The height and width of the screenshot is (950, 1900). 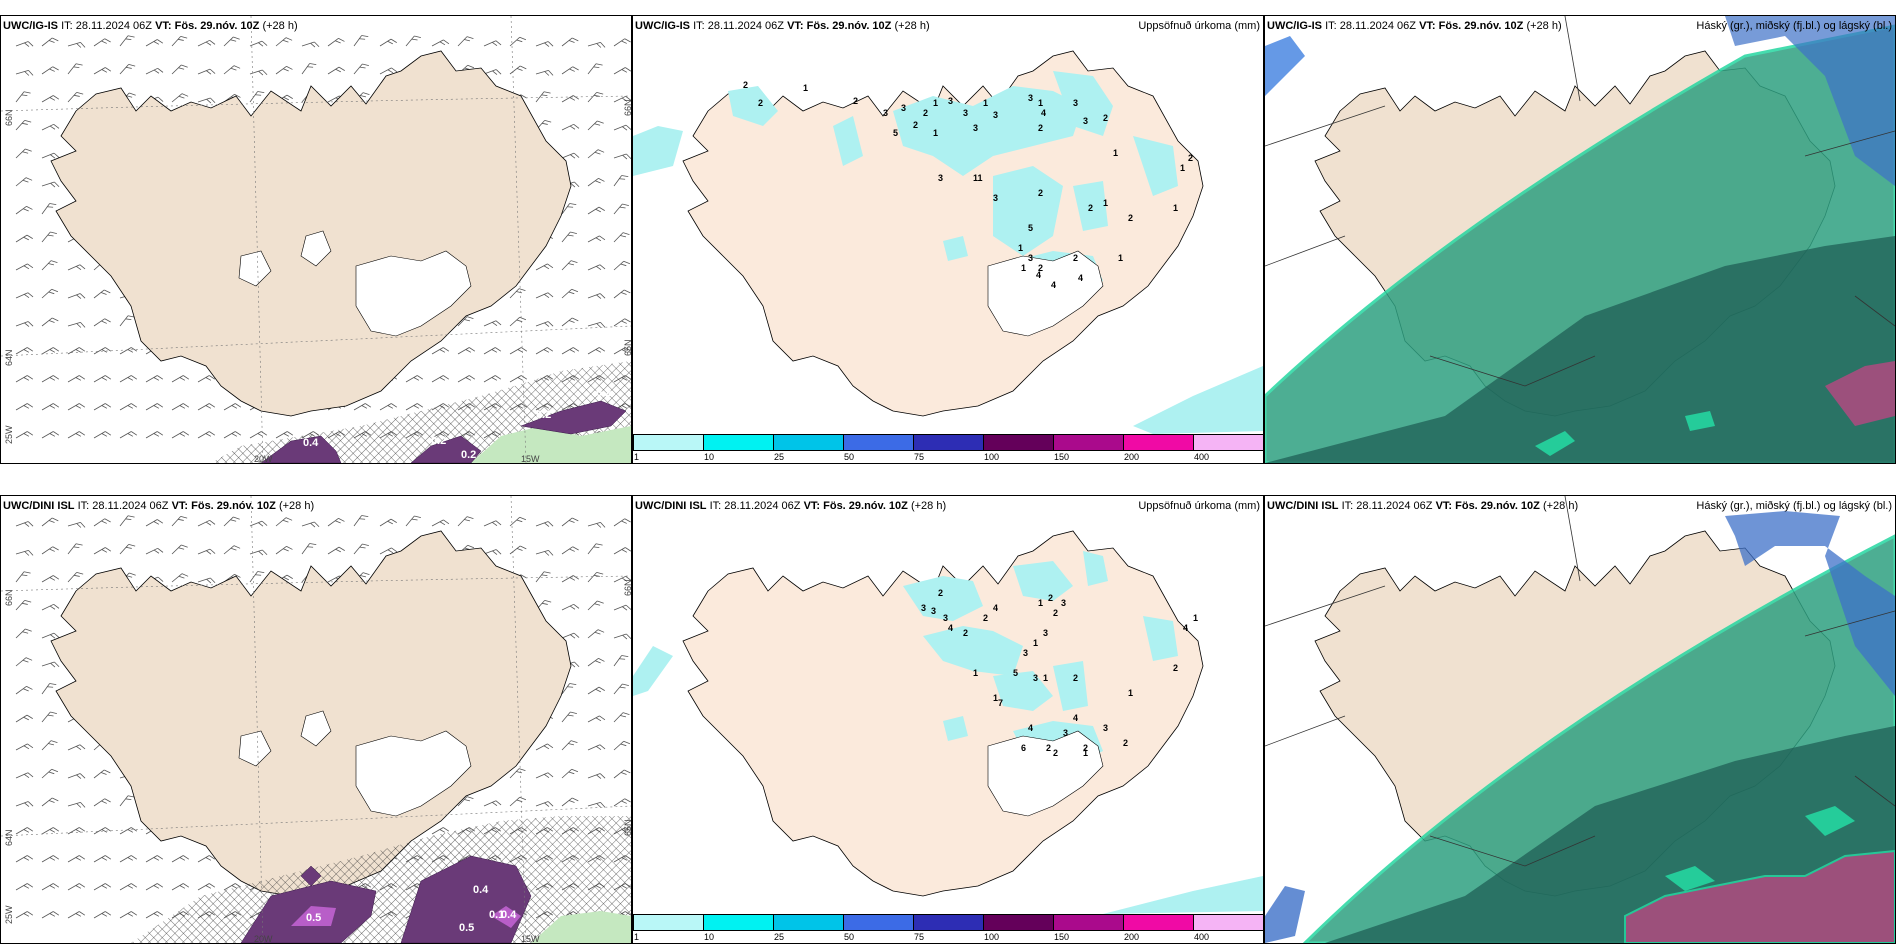 What do you see at coordinates (1030, 228) in the screenshot?
I see `accum-label: 5` at bounding box center [1030, 228].